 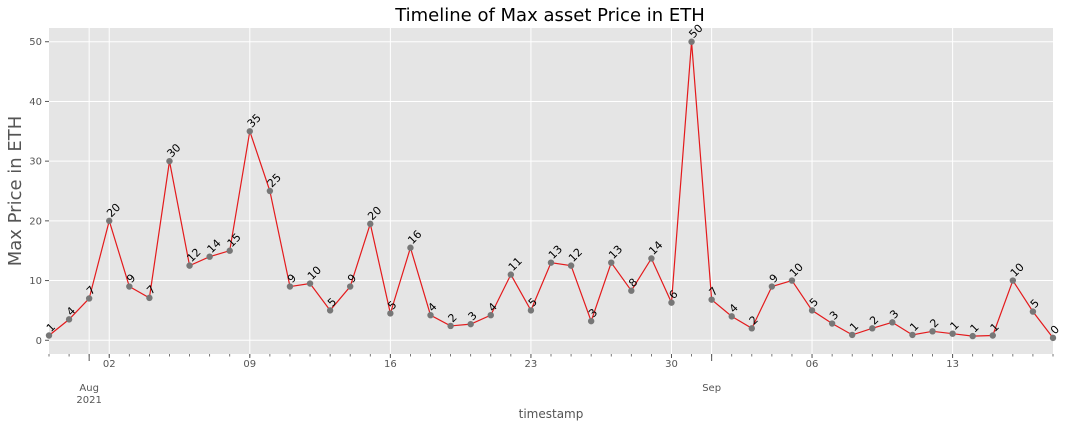 I want to click on y-axis-label: Max Price in ETH, so click(x=15, y=191).